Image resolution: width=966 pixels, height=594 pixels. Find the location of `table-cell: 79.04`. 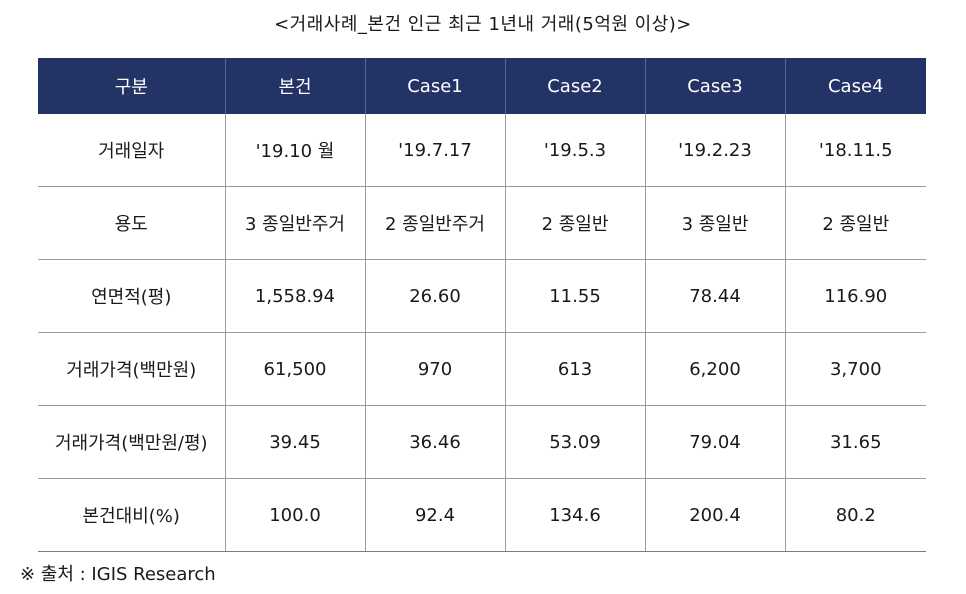

table-cell: 79.04 is located at coordinates (715, 442).